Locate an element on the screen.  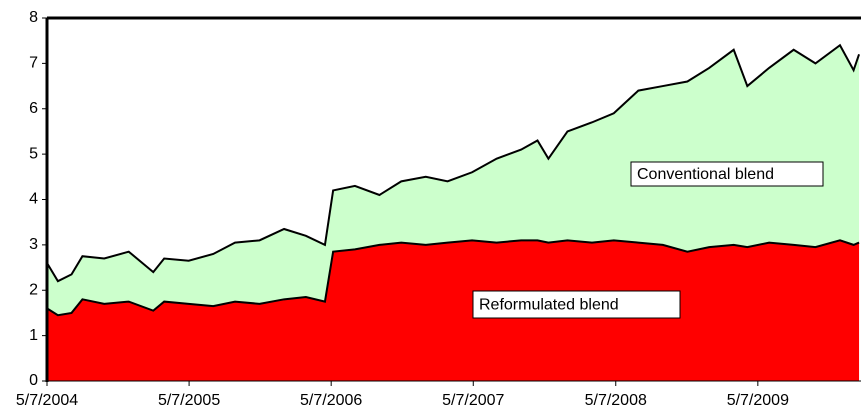
x-tick-label: 5/7/2008 is located at coordinates (616, 400).